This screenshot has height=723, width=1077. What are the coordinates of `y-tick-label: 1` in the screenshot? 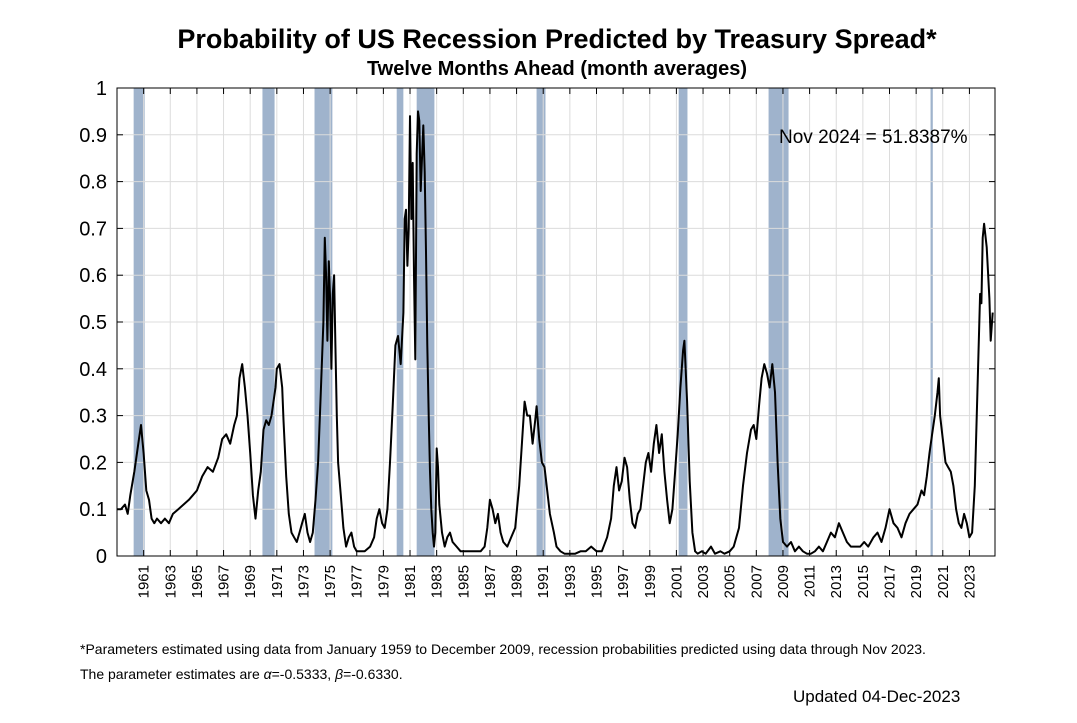 It's located at (101, 89).